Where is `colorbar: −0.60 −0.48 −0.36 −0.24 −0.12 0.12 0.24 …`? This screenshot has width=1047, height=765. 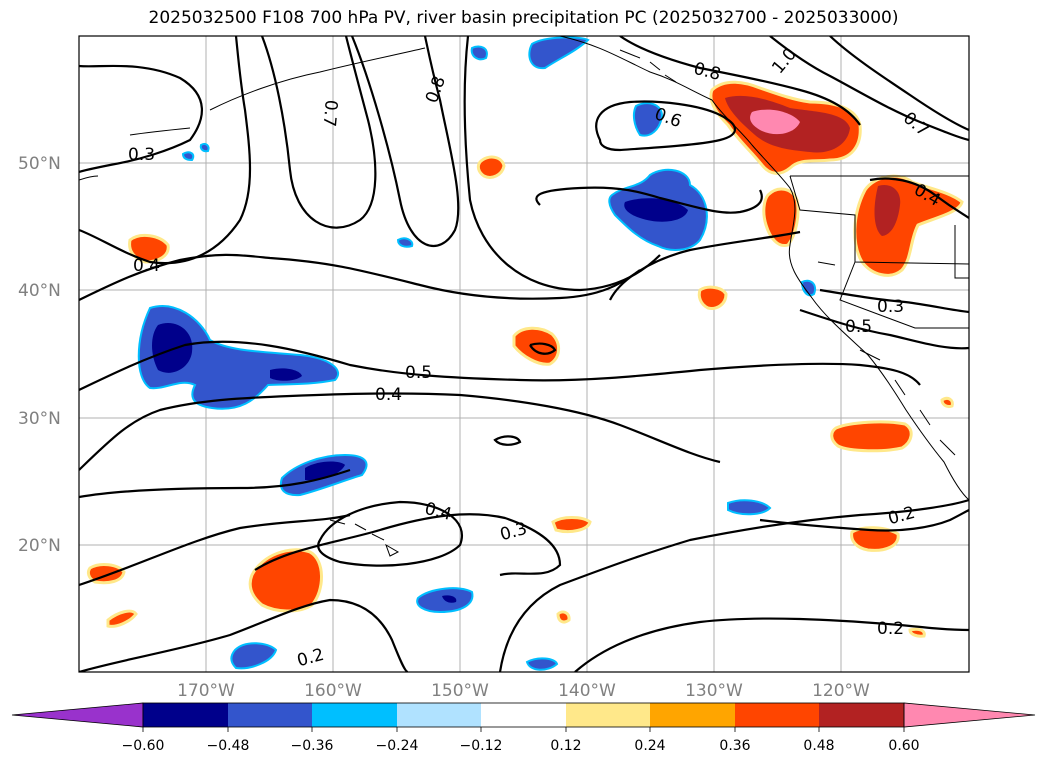
colorbar: −0.60 −0.48 −0.36 −0.24 −0.12 0.12 0.24 … is located at coordinates (523, 728).